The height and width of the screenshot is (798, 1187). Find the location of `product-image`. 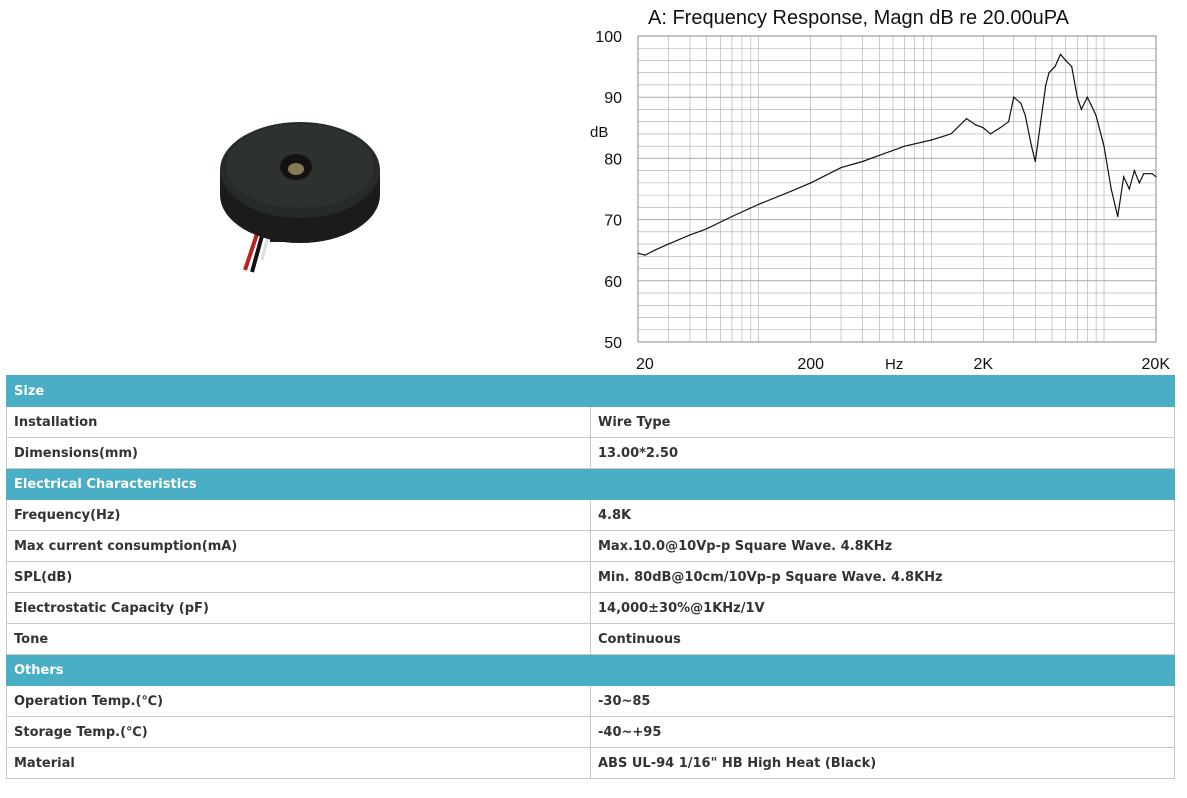

product-image is located at coordinates (300, 190).